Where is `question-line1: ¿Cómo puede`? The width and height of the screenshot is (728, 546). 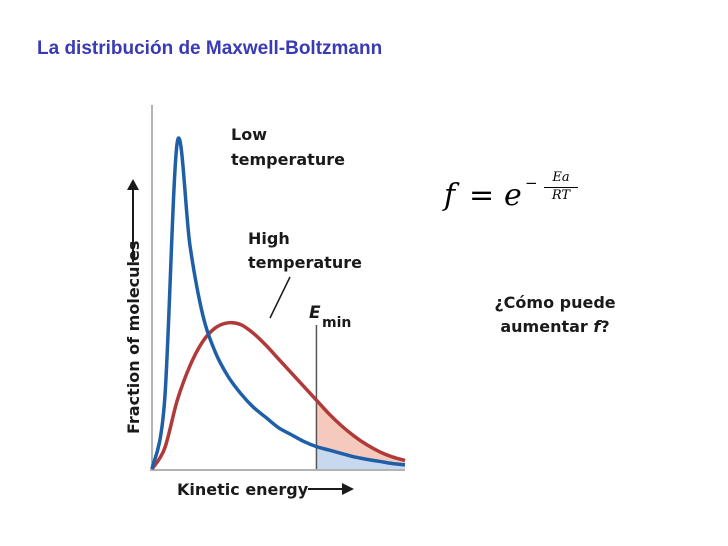 question-line1: ¿Cómo puede is located at coordinates (555, 302).